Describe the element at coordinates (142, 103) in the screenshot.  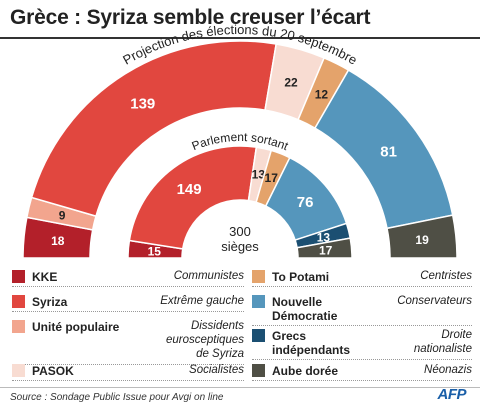
I see `seat-value-label: 139` at that location.